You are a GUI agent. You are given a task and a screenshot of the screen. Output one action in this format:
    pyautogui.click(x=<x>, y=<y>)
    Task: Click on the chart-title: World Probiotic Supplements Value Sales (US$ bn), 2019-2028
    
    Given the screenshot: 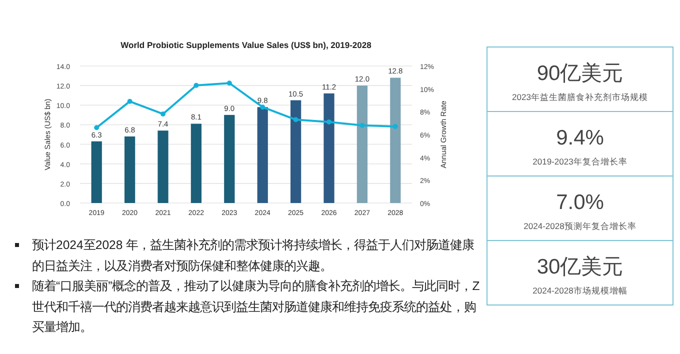 What is the action you would take?
    pyautogui.click(x=246, y=45)
    